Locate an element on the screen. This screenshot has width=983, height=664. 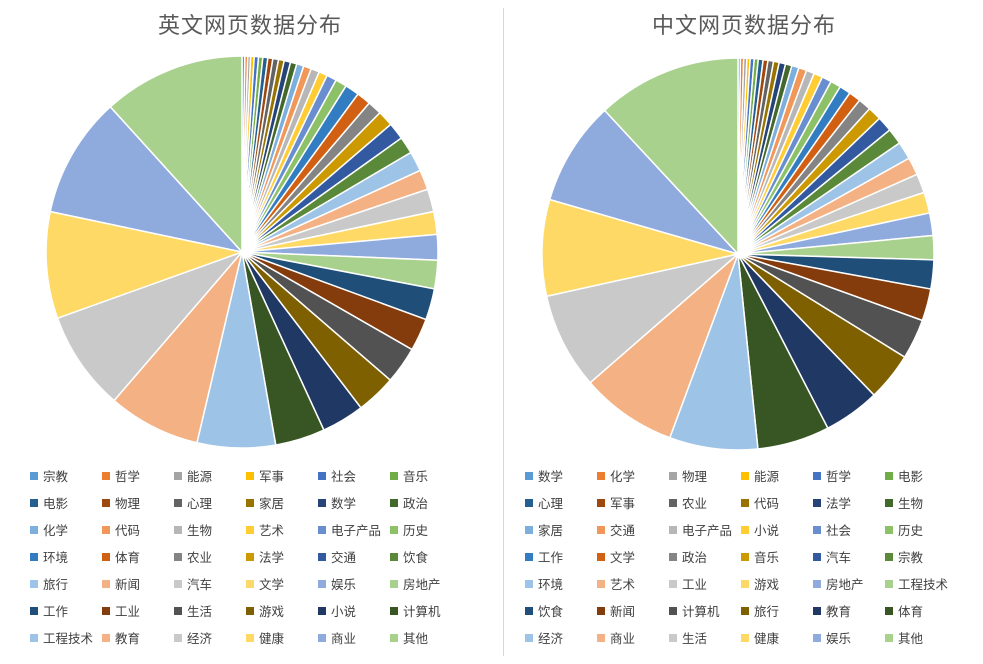
legend-label: 电子产品 is located at coordinates (356, 530).